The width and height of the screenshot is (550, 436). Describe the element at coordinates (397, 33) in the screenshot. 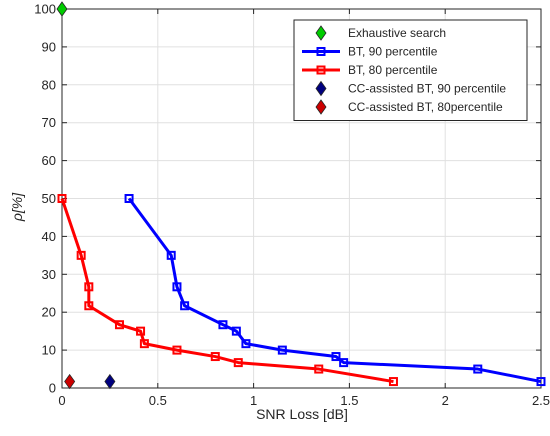

I see `legend-label: Exhaustive search` at that location.